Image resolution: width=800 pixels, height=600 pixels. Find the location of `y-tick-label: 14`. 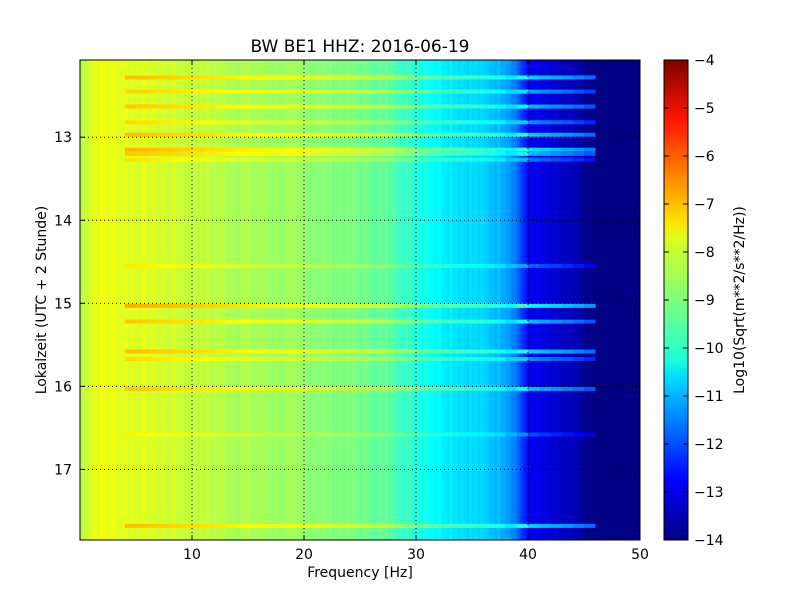

y-tick-label: 14 is located at coordinates (63, 221).